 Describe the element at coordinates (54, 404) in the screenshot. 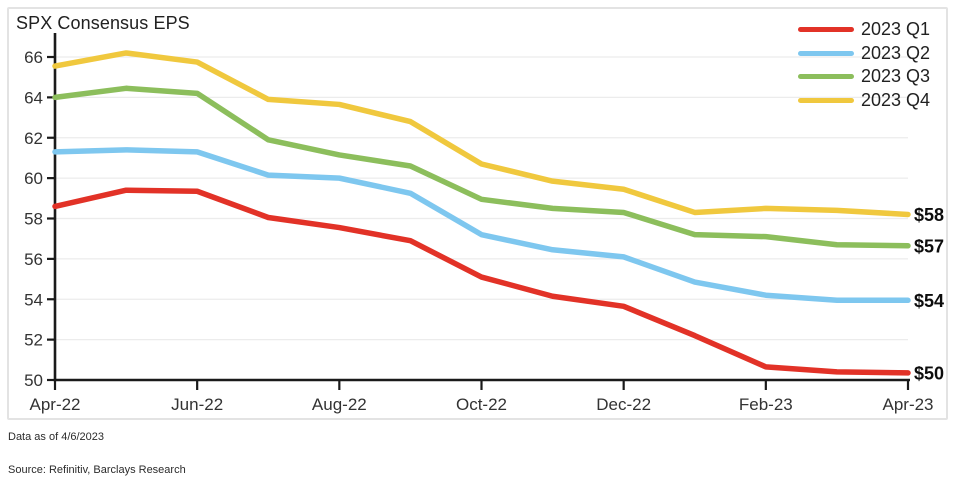

I see `x-axis-tick-label: Apr-22` at that location.